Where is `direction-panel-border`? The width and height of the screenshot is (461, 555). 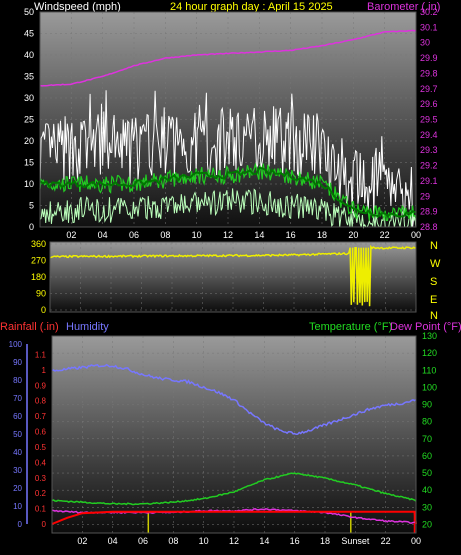
direction-panel-border is located at coordinates (233, 277).